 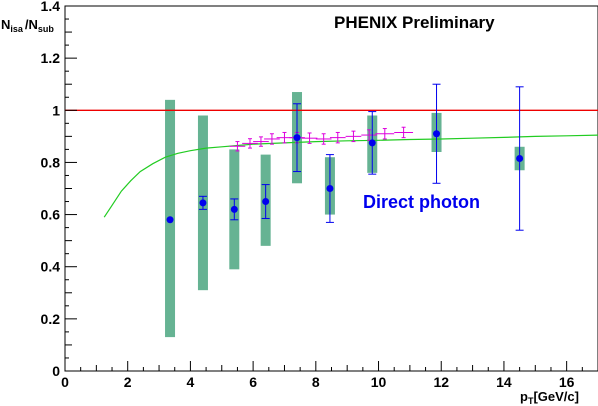 I want to click on y-axis-label-sep: /, so click(x=27, y=24).